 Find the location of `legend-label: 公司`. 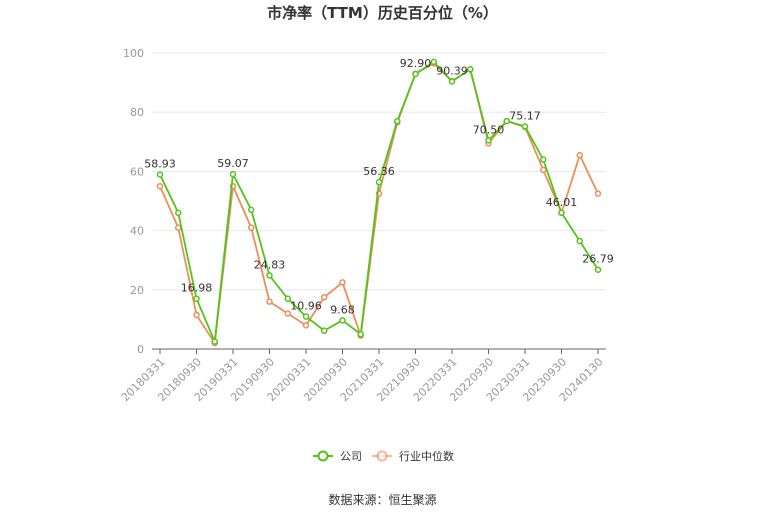

legend-label: 公司 is located at coordinates (351, 456).